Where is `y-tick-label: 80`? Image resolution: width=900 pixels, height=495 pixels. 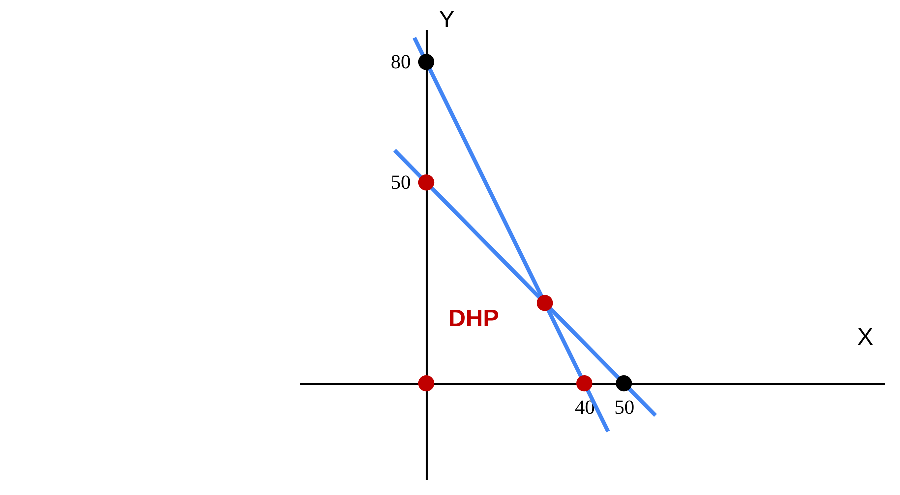 y-tick-label: 80 is located at coordinates (400, 63).